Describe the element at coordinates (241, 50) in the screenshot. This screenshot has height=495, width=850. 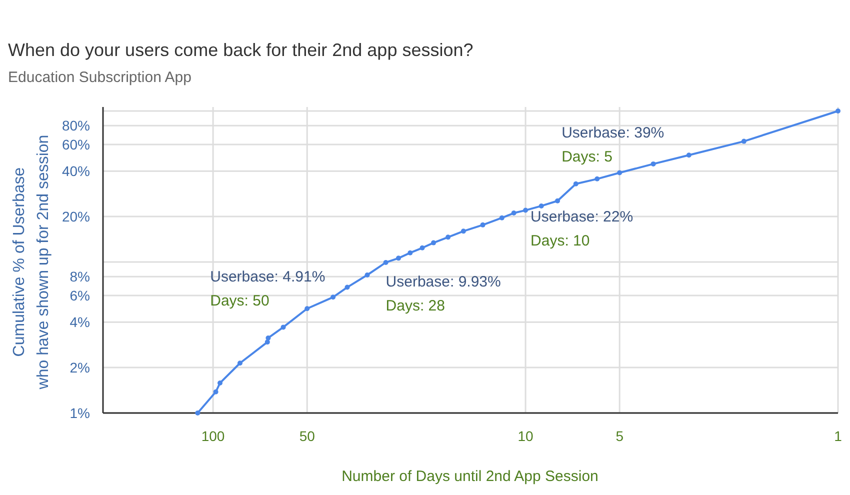
I see `chart-title: When do your users come back for their 2nd app session?` at that location.